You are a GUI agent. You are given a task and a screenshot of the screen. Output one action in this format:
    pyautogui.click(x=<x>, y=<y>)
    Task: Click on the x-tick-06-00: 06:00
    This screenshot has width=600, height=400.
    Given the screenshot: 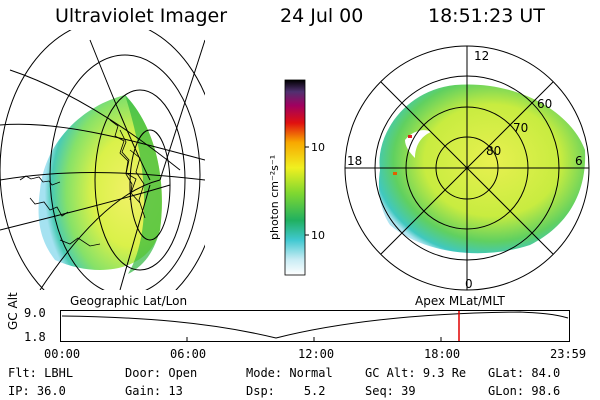 What is the action you would take?
    pyautogui.click(x=188, y=354)
    